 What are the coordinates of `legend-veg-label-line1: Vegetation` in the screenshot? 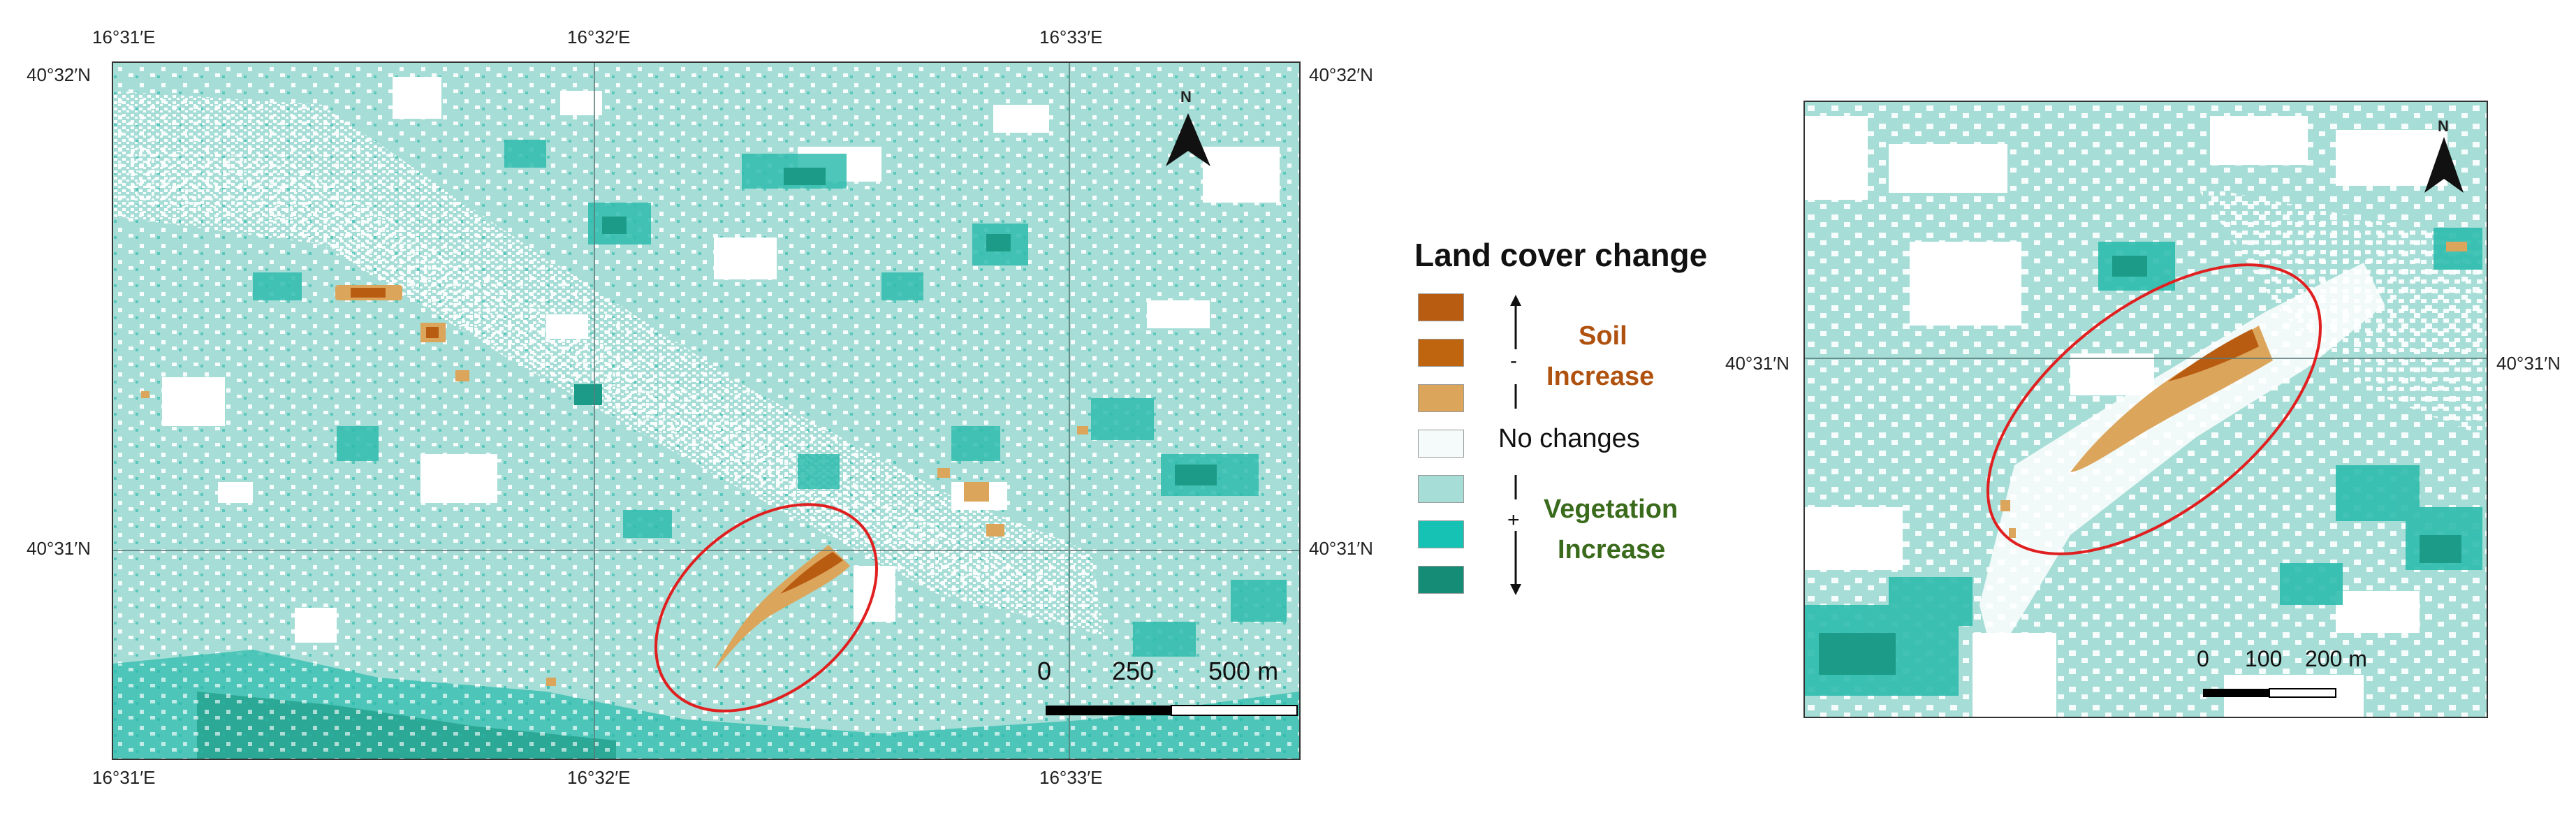 It's located at (1611, 509).